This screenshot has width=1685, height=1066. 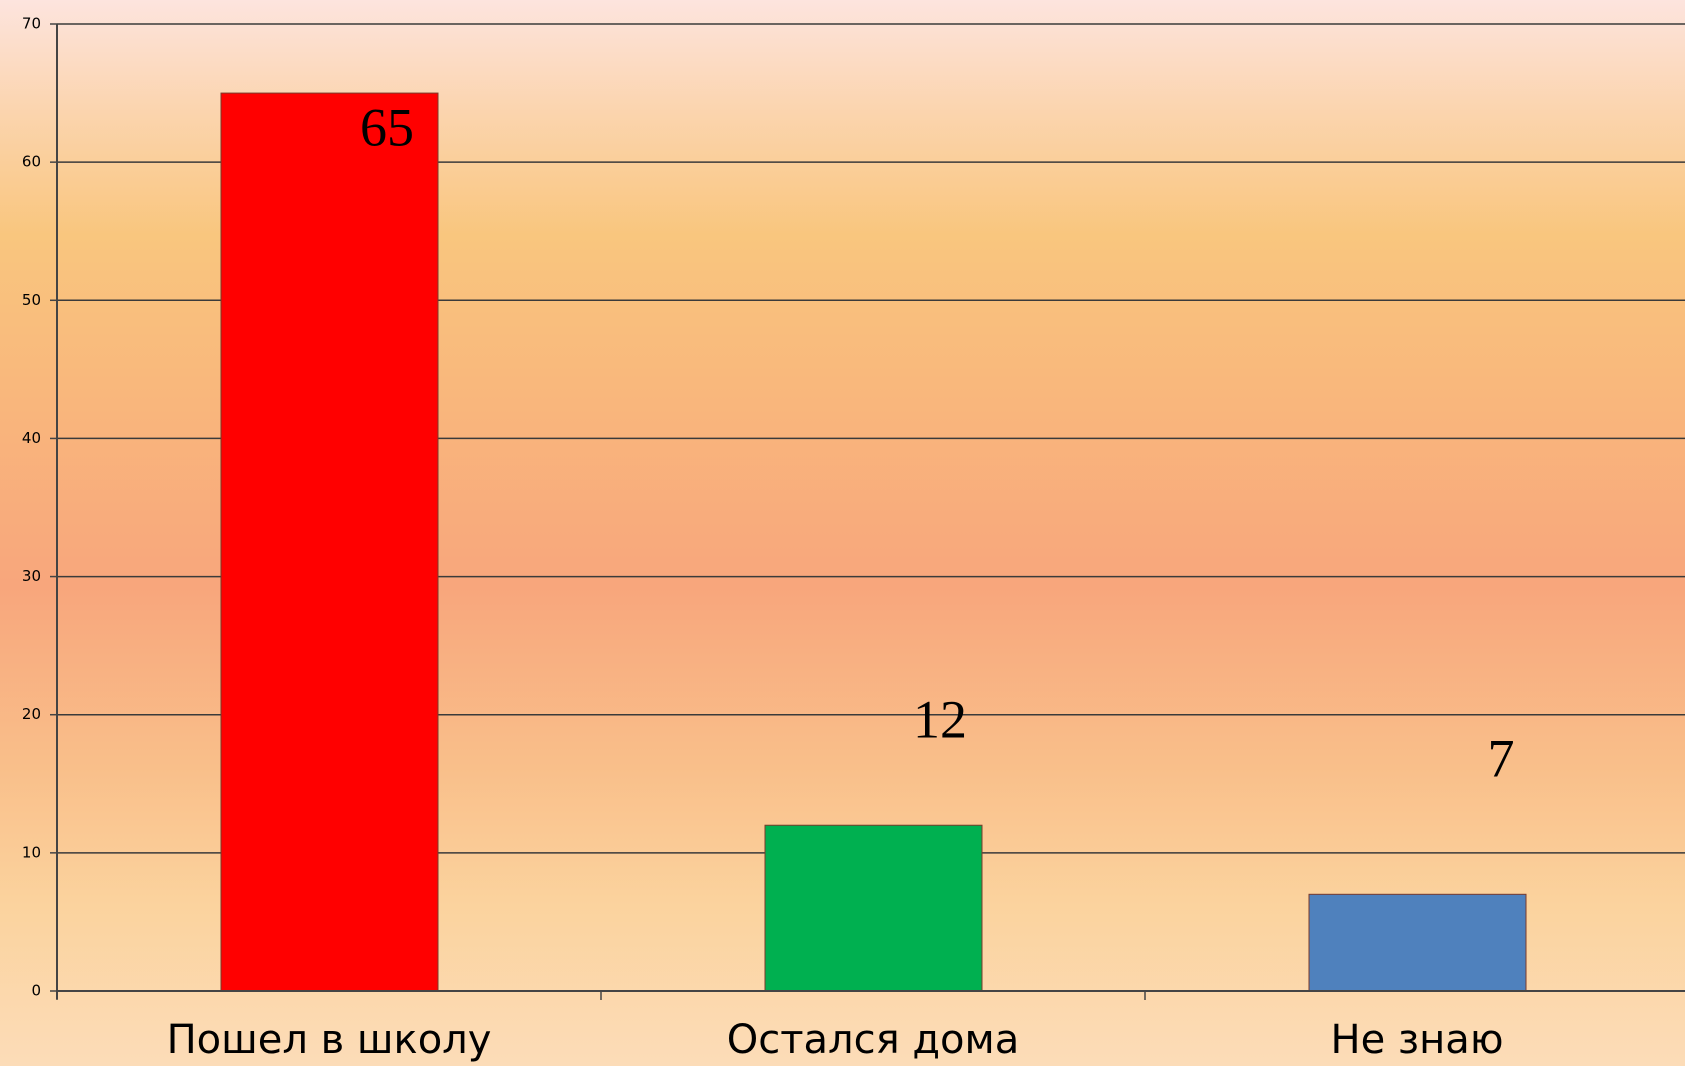 What do you see at coordinates (31, 852) in the screenshot?
I see `y-tick-label: 10` at bounding box center [31, 852].